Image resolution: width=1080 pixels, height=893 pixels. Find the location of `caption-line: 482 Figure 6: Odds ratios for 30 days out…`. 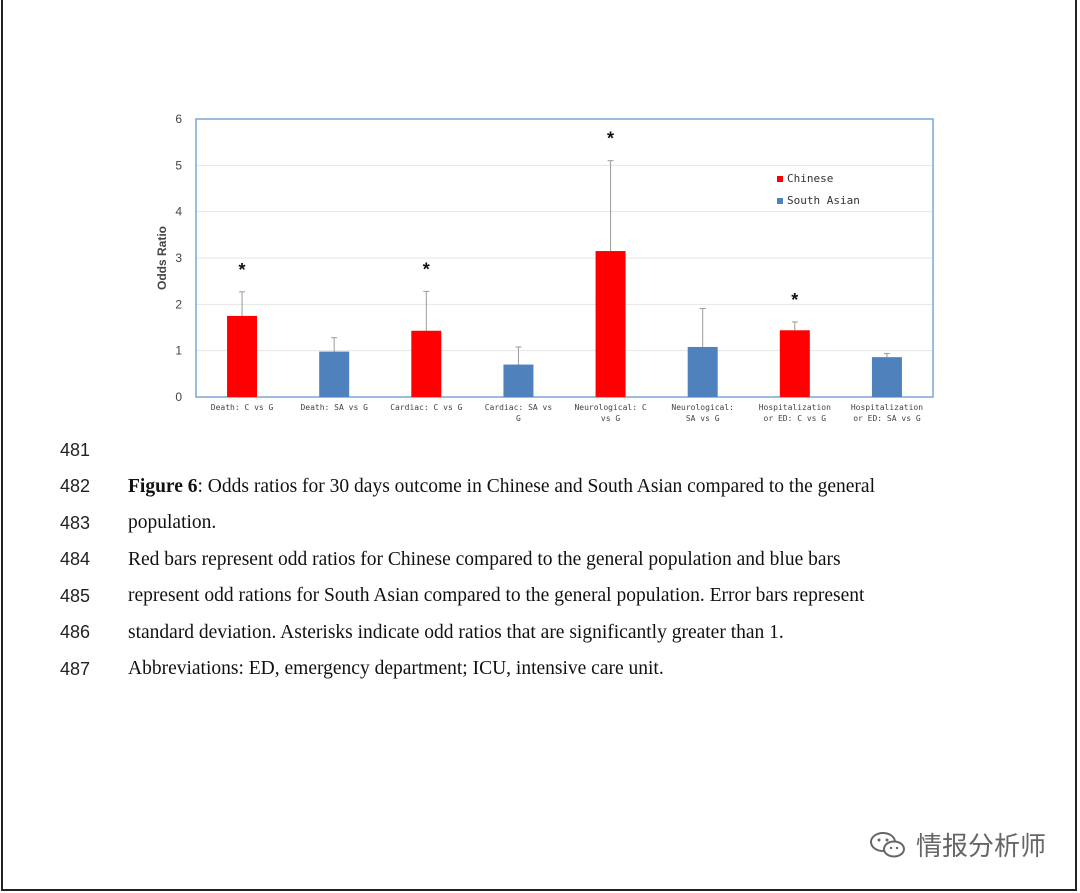

caption-line: 482 Figure 6: Odds ratios for 30 days out… is located at coordinates (510, 487).